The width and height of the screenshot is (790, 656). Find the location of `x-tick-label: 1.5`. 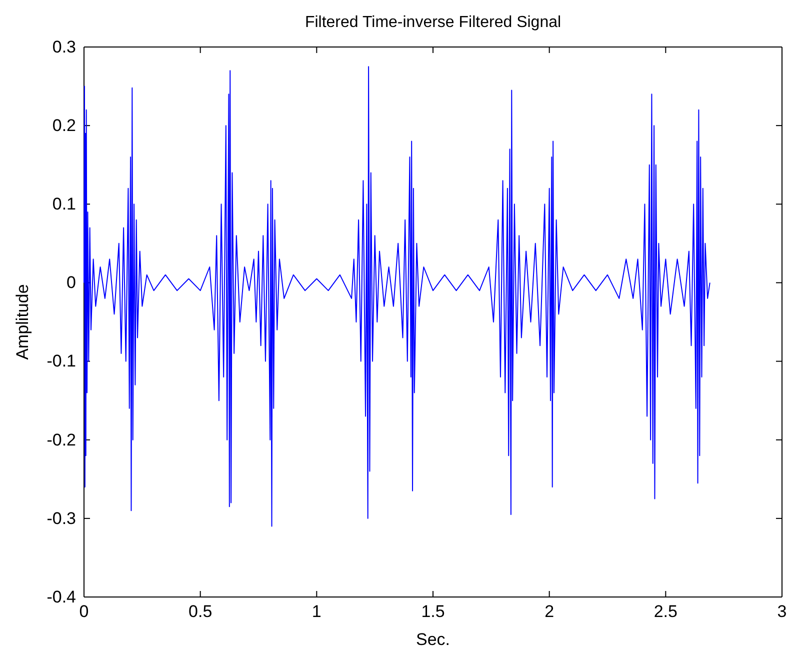

x-tick-label: 1.5 is located at coordinates (433, 612).